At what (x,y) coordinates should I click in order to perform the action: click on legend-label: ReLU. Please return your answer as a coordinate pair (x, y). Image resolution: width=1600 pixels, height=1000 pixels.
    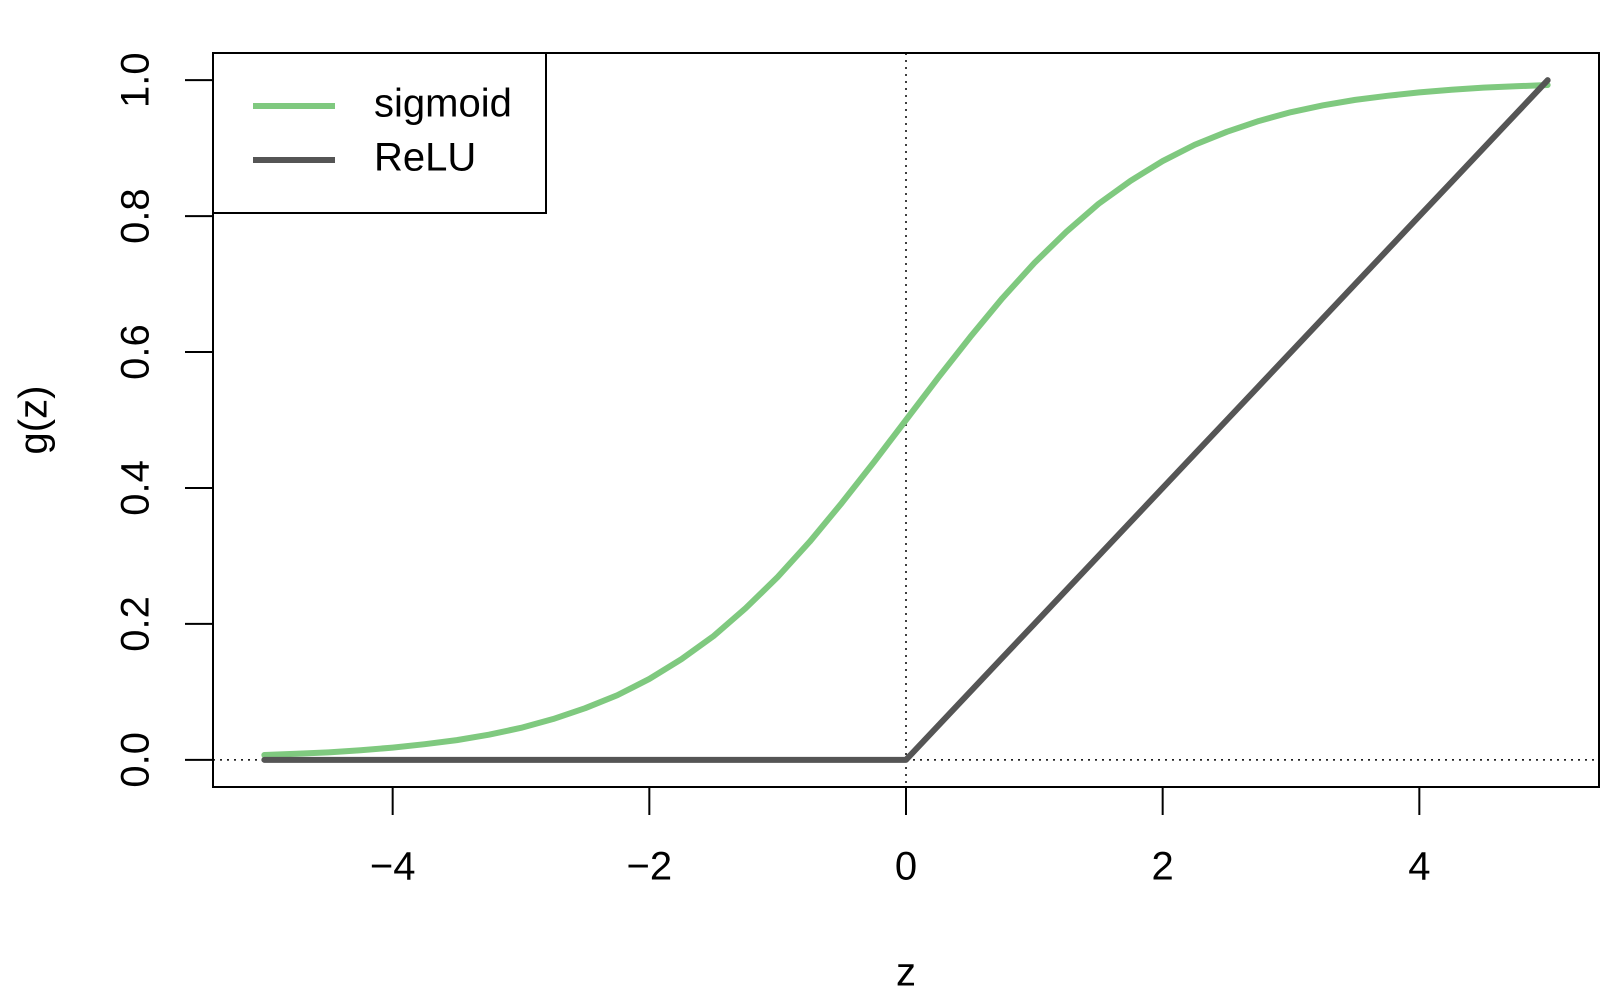
    Looking at the image, I should click on (425, 158).